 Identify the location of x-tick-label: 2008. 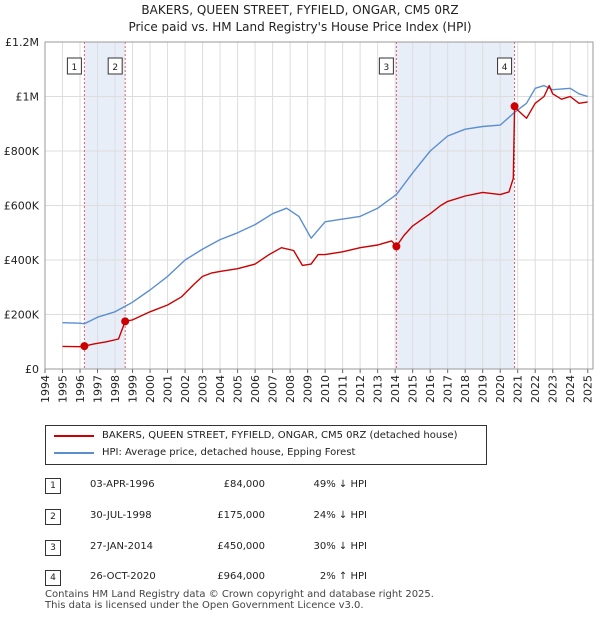
(290, 389).